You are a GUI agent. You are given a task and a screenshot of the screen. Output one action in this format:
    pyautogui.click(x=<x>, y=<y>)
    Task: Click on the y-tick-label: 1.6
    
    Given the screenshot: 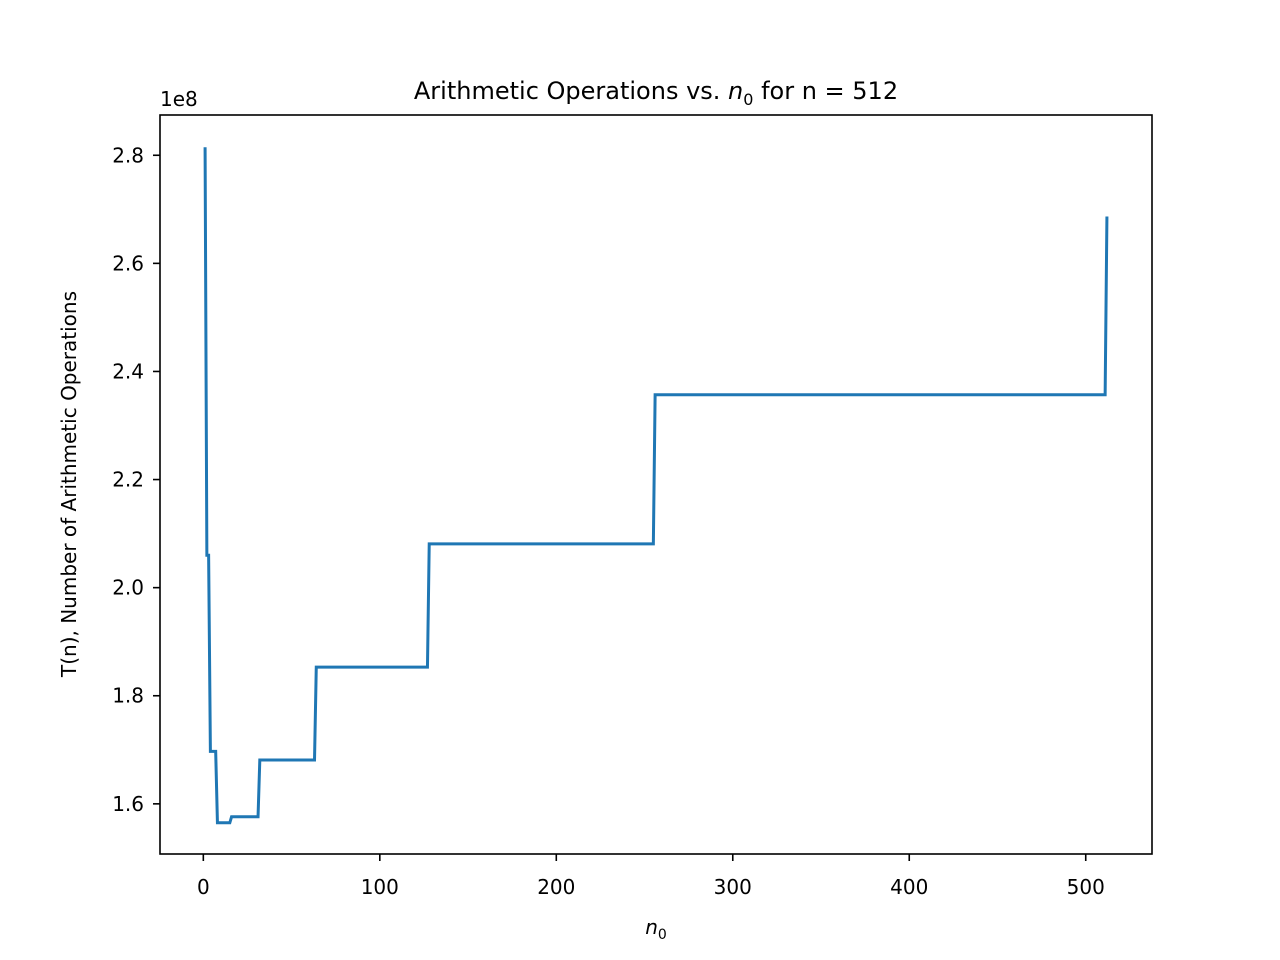 What is the action you would take?
    pyautogui.click(x=128, y=804)
    